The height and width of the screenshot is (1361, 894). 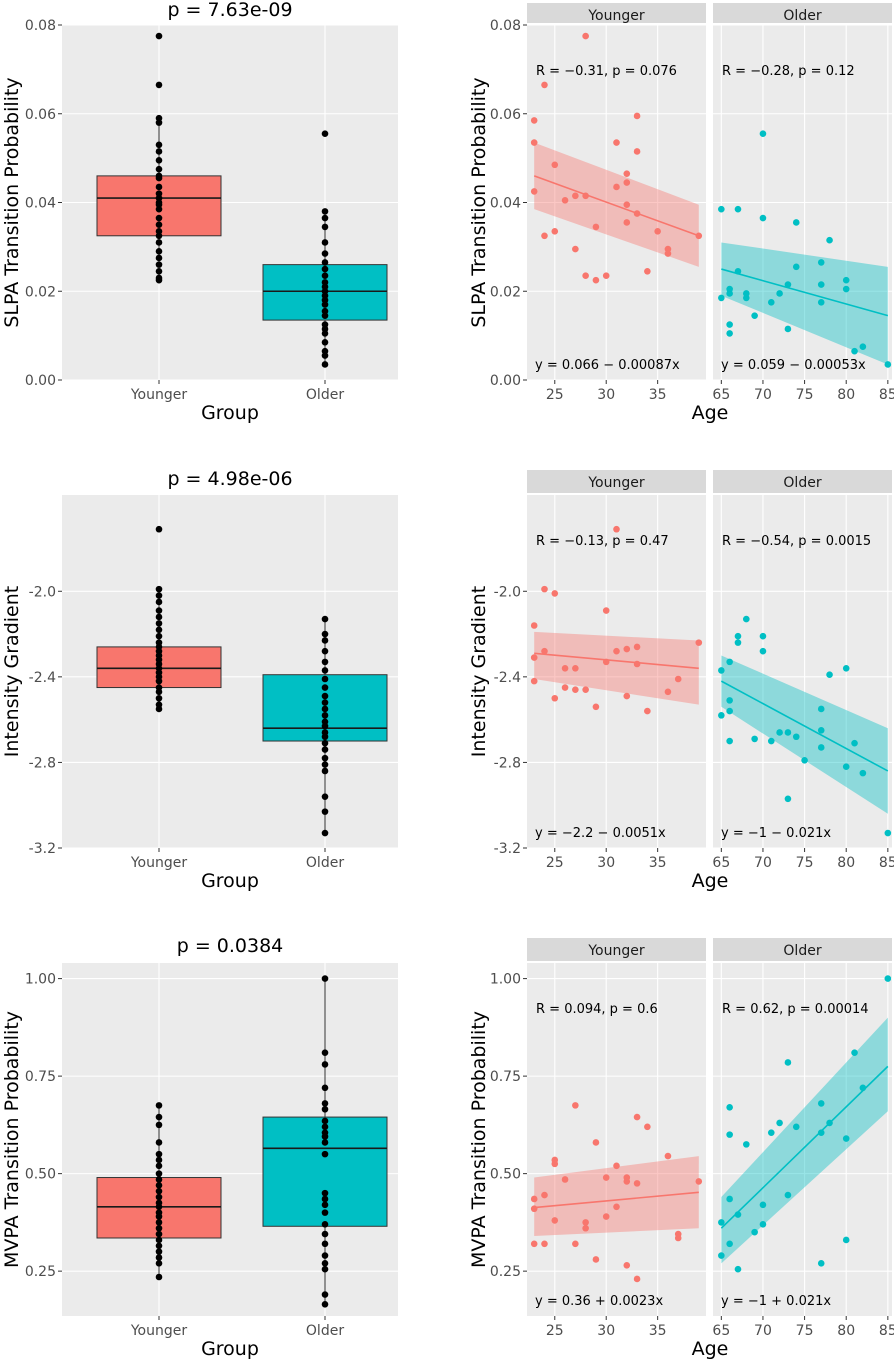 What do you see at coordinates (658, 863) in the screenshot?
I see `x-tick-label: 35` at bounding box center [658, 863].